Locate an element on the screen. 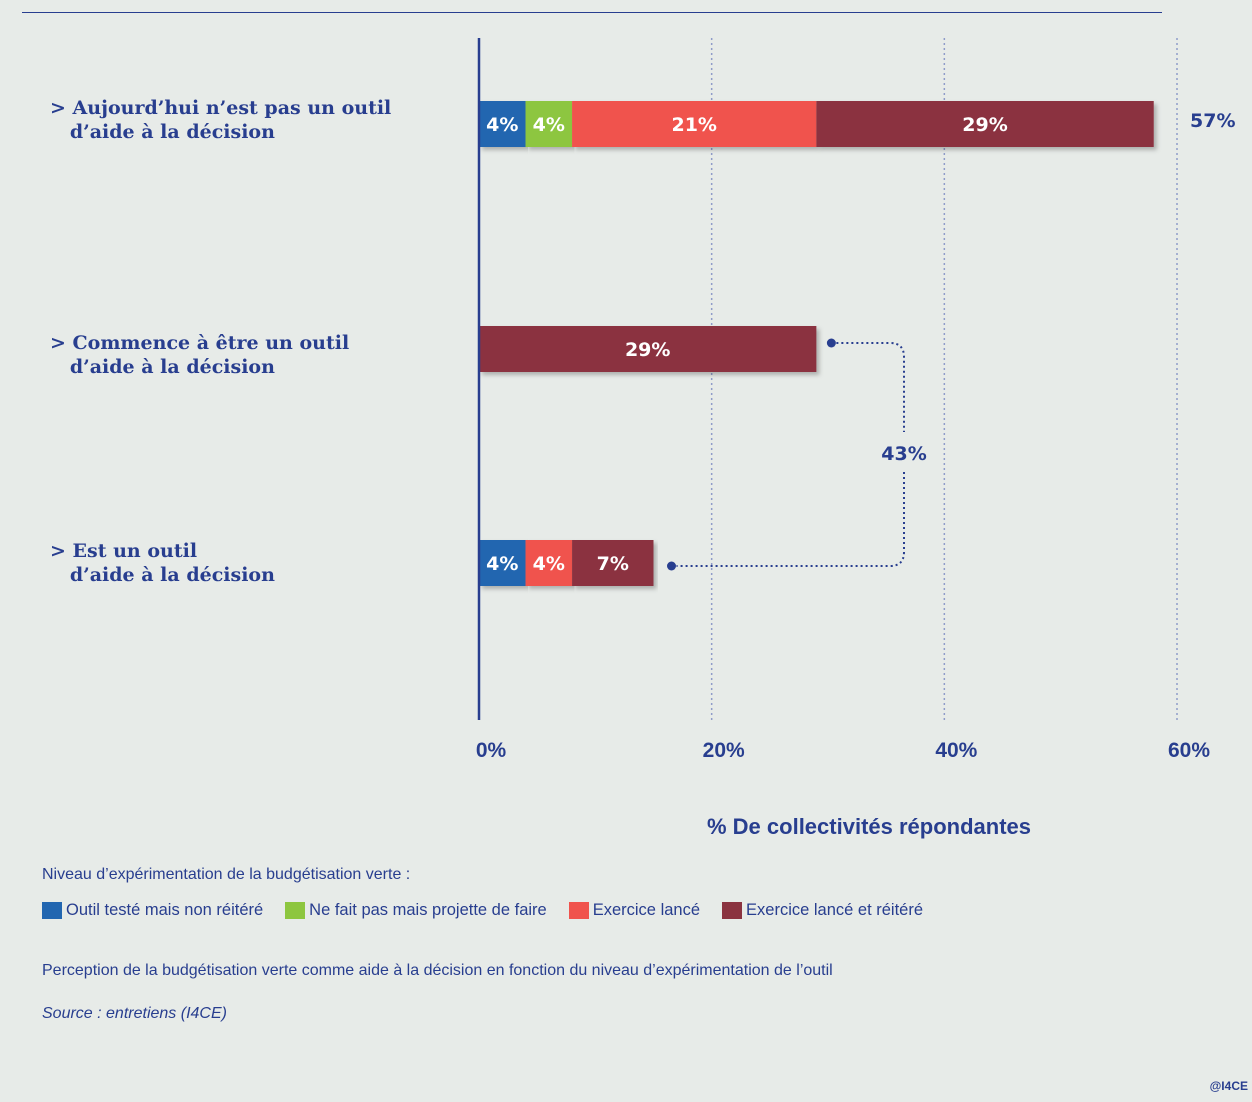 This screenshot has height=1102, width=1252. x-axis-label: % De collectivités répondantes is located at coordinates (869, 826).